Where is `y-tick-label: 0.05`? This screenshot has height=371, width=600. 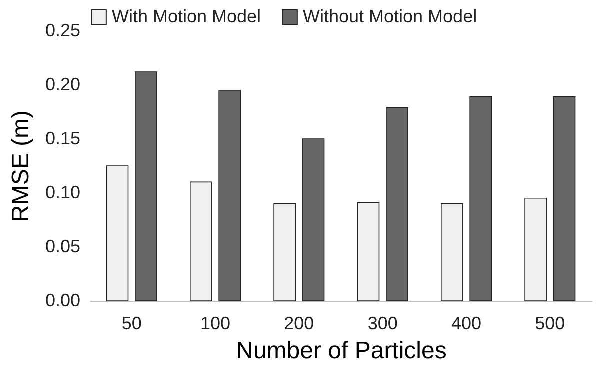
y-tick-label: 0.05 is located at coordinates (62, 246).